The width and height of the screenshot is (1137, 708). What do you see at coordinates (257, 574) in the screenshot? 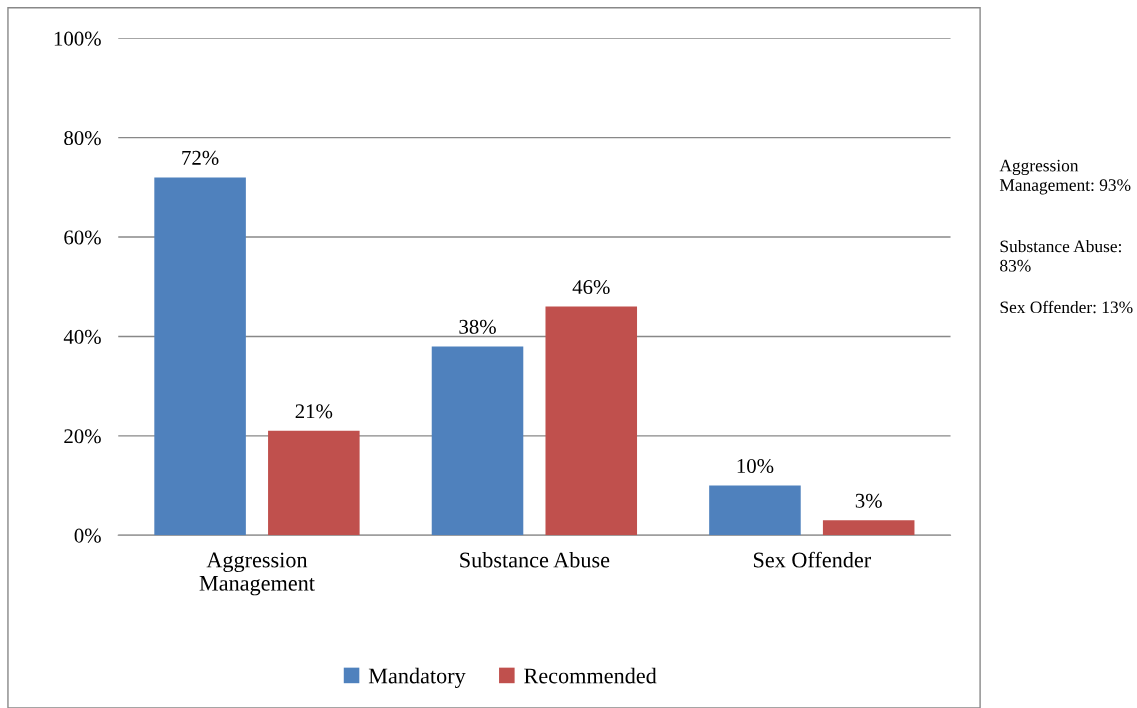
I see `x-tick-label: Aggression Management` at bounding box center [257, 574].